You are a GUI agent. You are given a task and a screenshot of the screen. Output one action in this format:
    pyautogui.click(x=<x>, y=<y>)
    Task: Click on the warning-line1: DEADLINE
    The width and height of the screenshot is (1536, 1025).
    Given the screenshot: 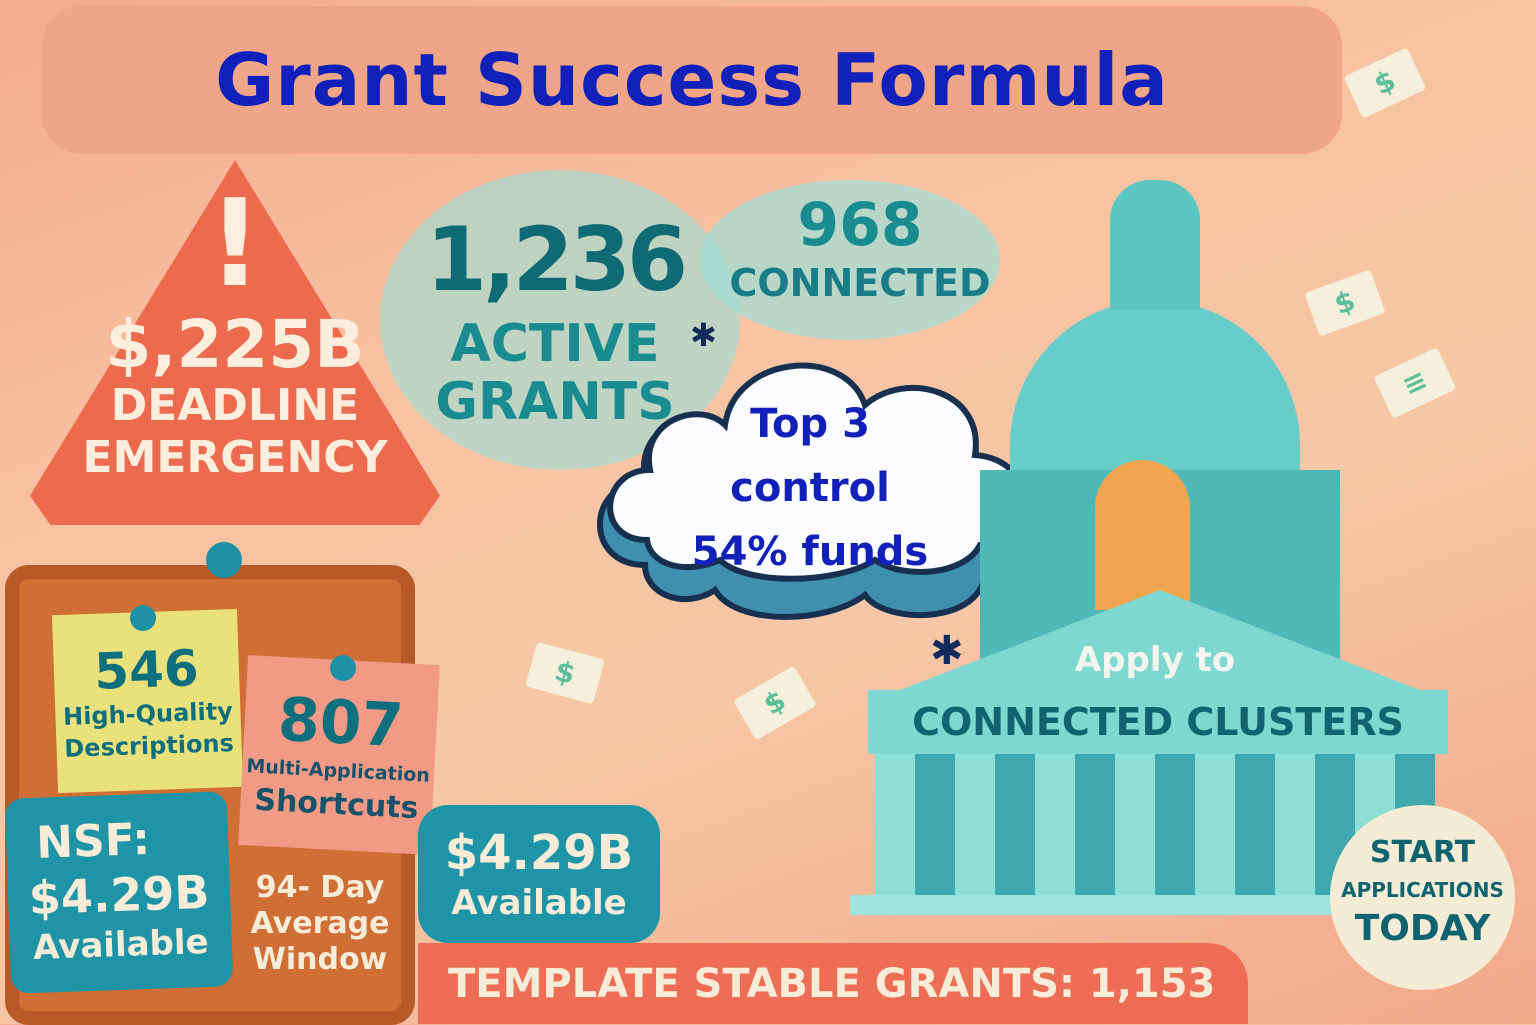 What is the action you would take?
    pyautogui.click(x=235, y=405)
    